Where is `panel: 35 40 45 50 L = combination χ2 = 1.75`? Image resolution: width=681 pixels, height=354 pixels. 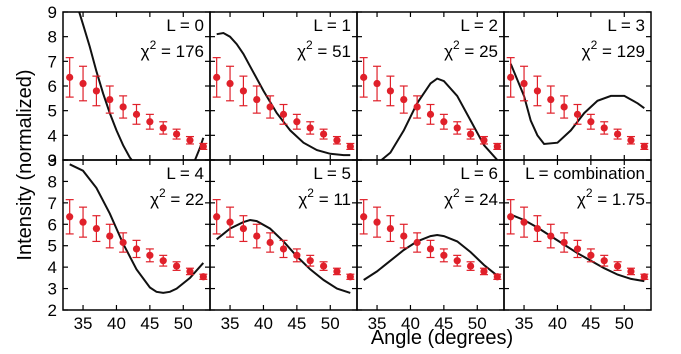
panel: 35 40 45 50 L = combination χ2 = 1.75 is located at coordinates (577, 246).